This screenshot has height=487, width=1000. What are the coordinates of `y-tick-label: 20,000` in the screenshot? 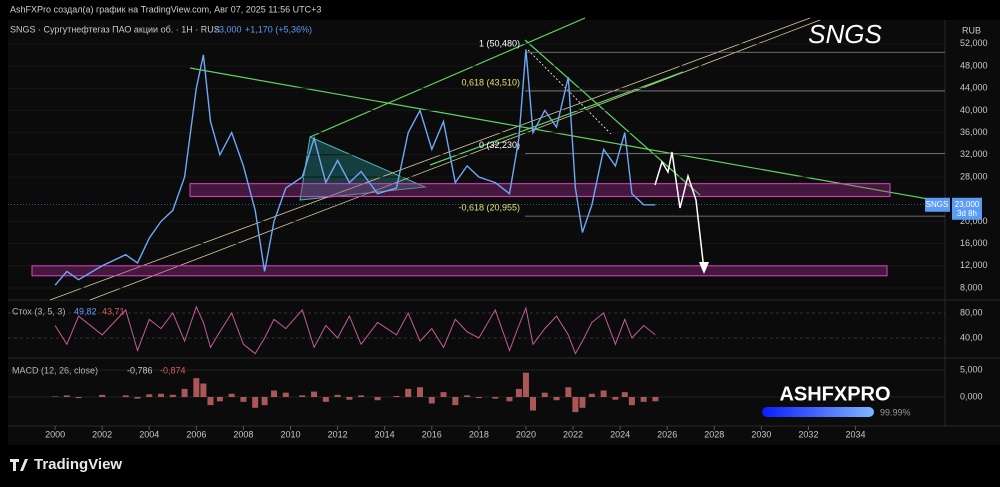 It's located at (974, 221).